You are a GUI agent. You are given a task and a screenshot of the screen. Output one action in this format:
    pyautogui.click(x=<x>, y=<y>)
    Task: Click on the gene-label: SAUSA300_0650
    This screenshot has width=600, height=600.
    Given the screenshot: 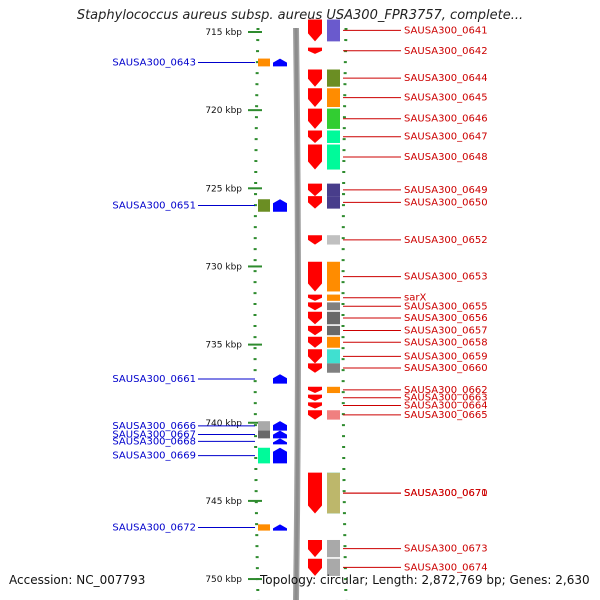 What is the action you would take?
    pyautogui.click(x=446, y=202)
    